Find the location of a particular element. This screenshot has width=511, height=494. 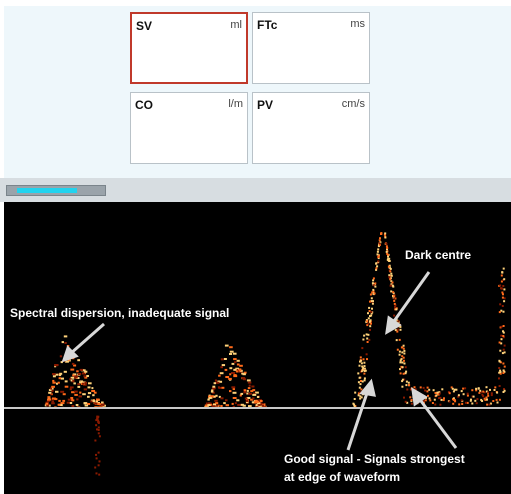

annotation-good-signal-line1: Good signal - Signals strongest is located at coordinates (374, 459).